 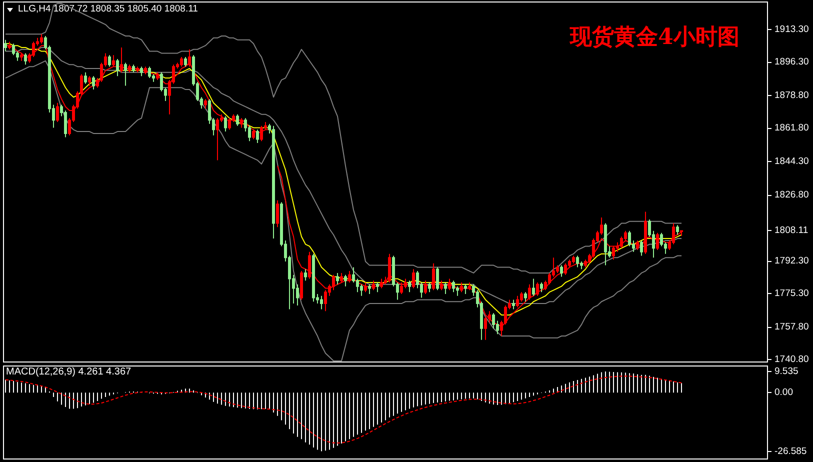 What do you see at coordinates (786, 371) in the screenshot?
I see `y-tick-label: 9.535` at bounding box center [786, 371].